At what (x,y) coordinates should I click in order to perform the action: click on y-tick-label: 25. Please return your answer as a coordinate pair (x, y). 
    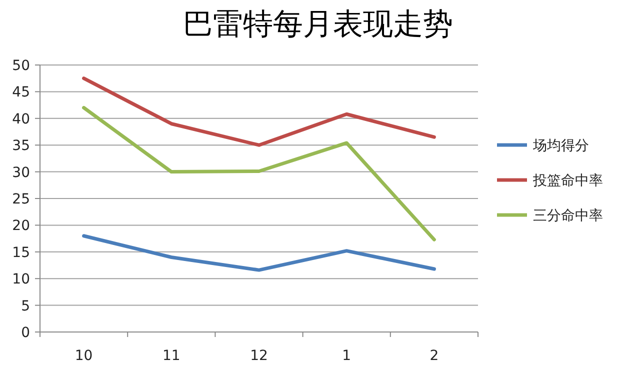
    Looking at the image, I should click on (21, 200).